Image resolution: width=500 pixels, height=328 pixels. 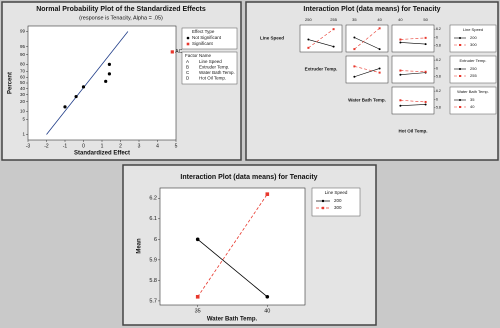 What do you see at coordinates (23, 111) in the screenshot?
I see `y-tick-label: 10` at bounding box center [23, 111].